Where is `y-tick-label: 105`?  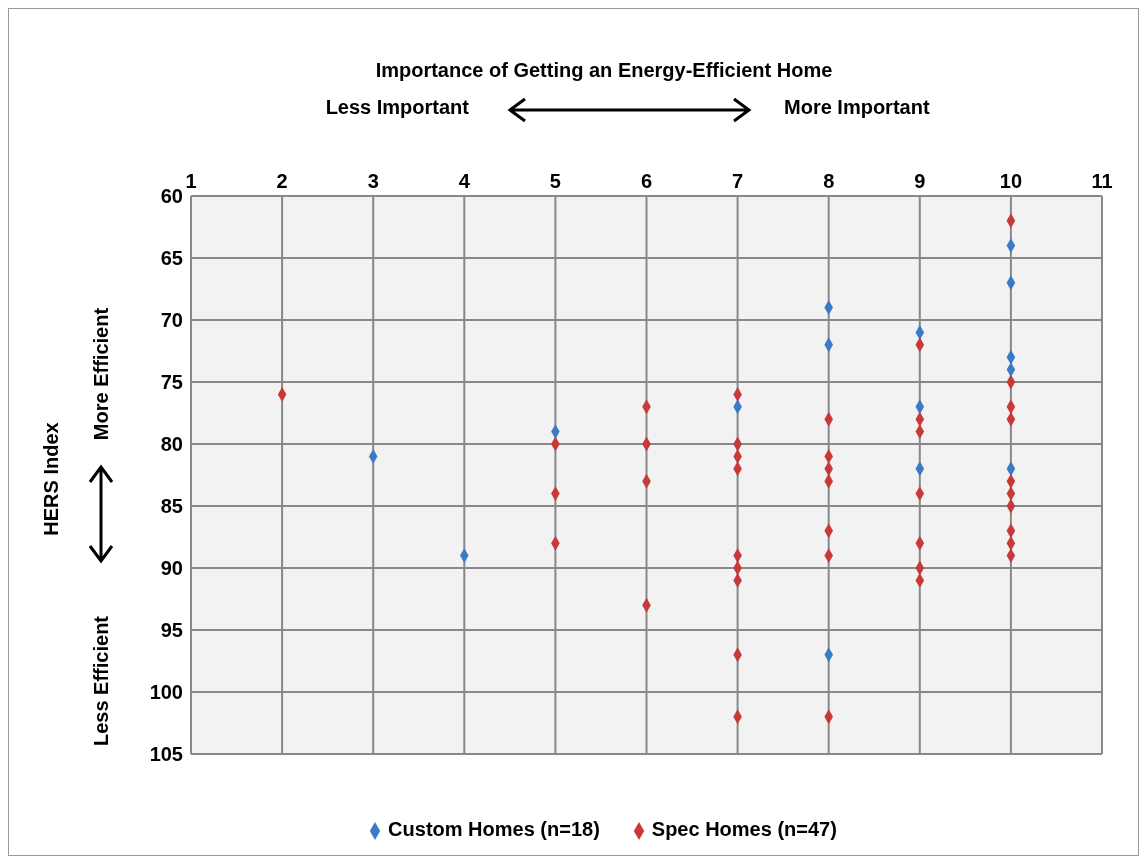 y-tick-label: 105 is located at coordinates (166, 754).